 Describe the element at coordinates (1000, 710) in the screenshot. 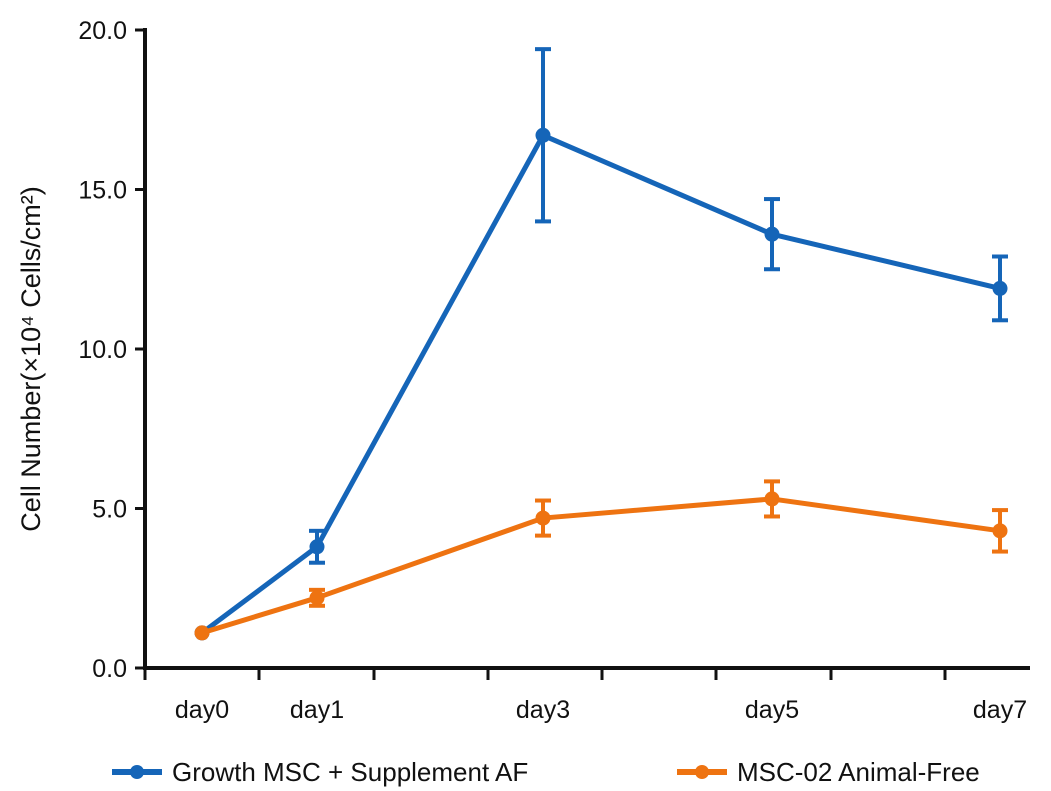

I see `x-tick-label-day7: day7` at that location.